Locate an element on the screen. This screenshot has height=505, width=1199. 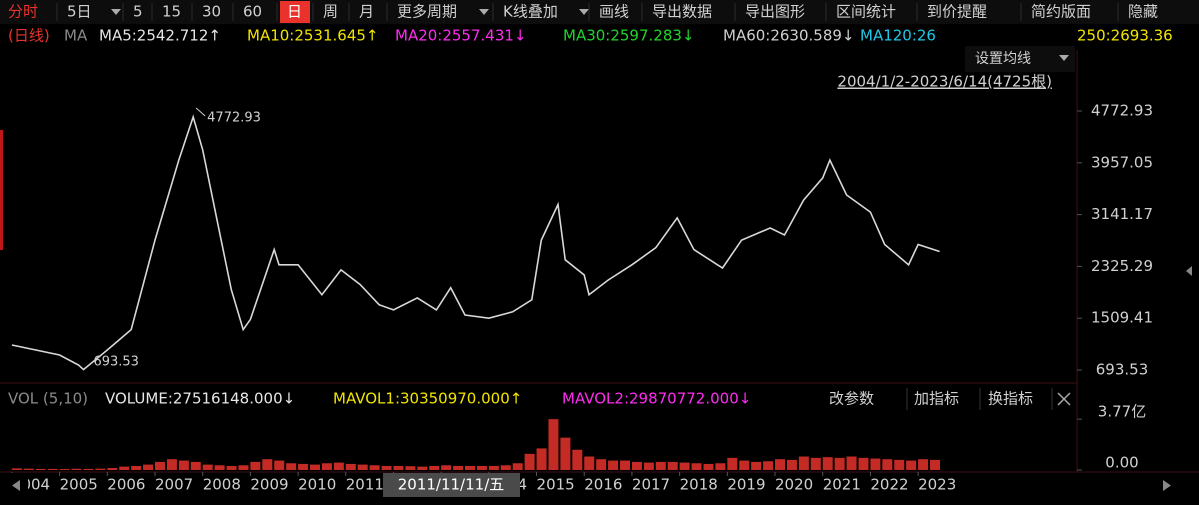
toolbar-item: 周 is located at coordinates (330, 12).